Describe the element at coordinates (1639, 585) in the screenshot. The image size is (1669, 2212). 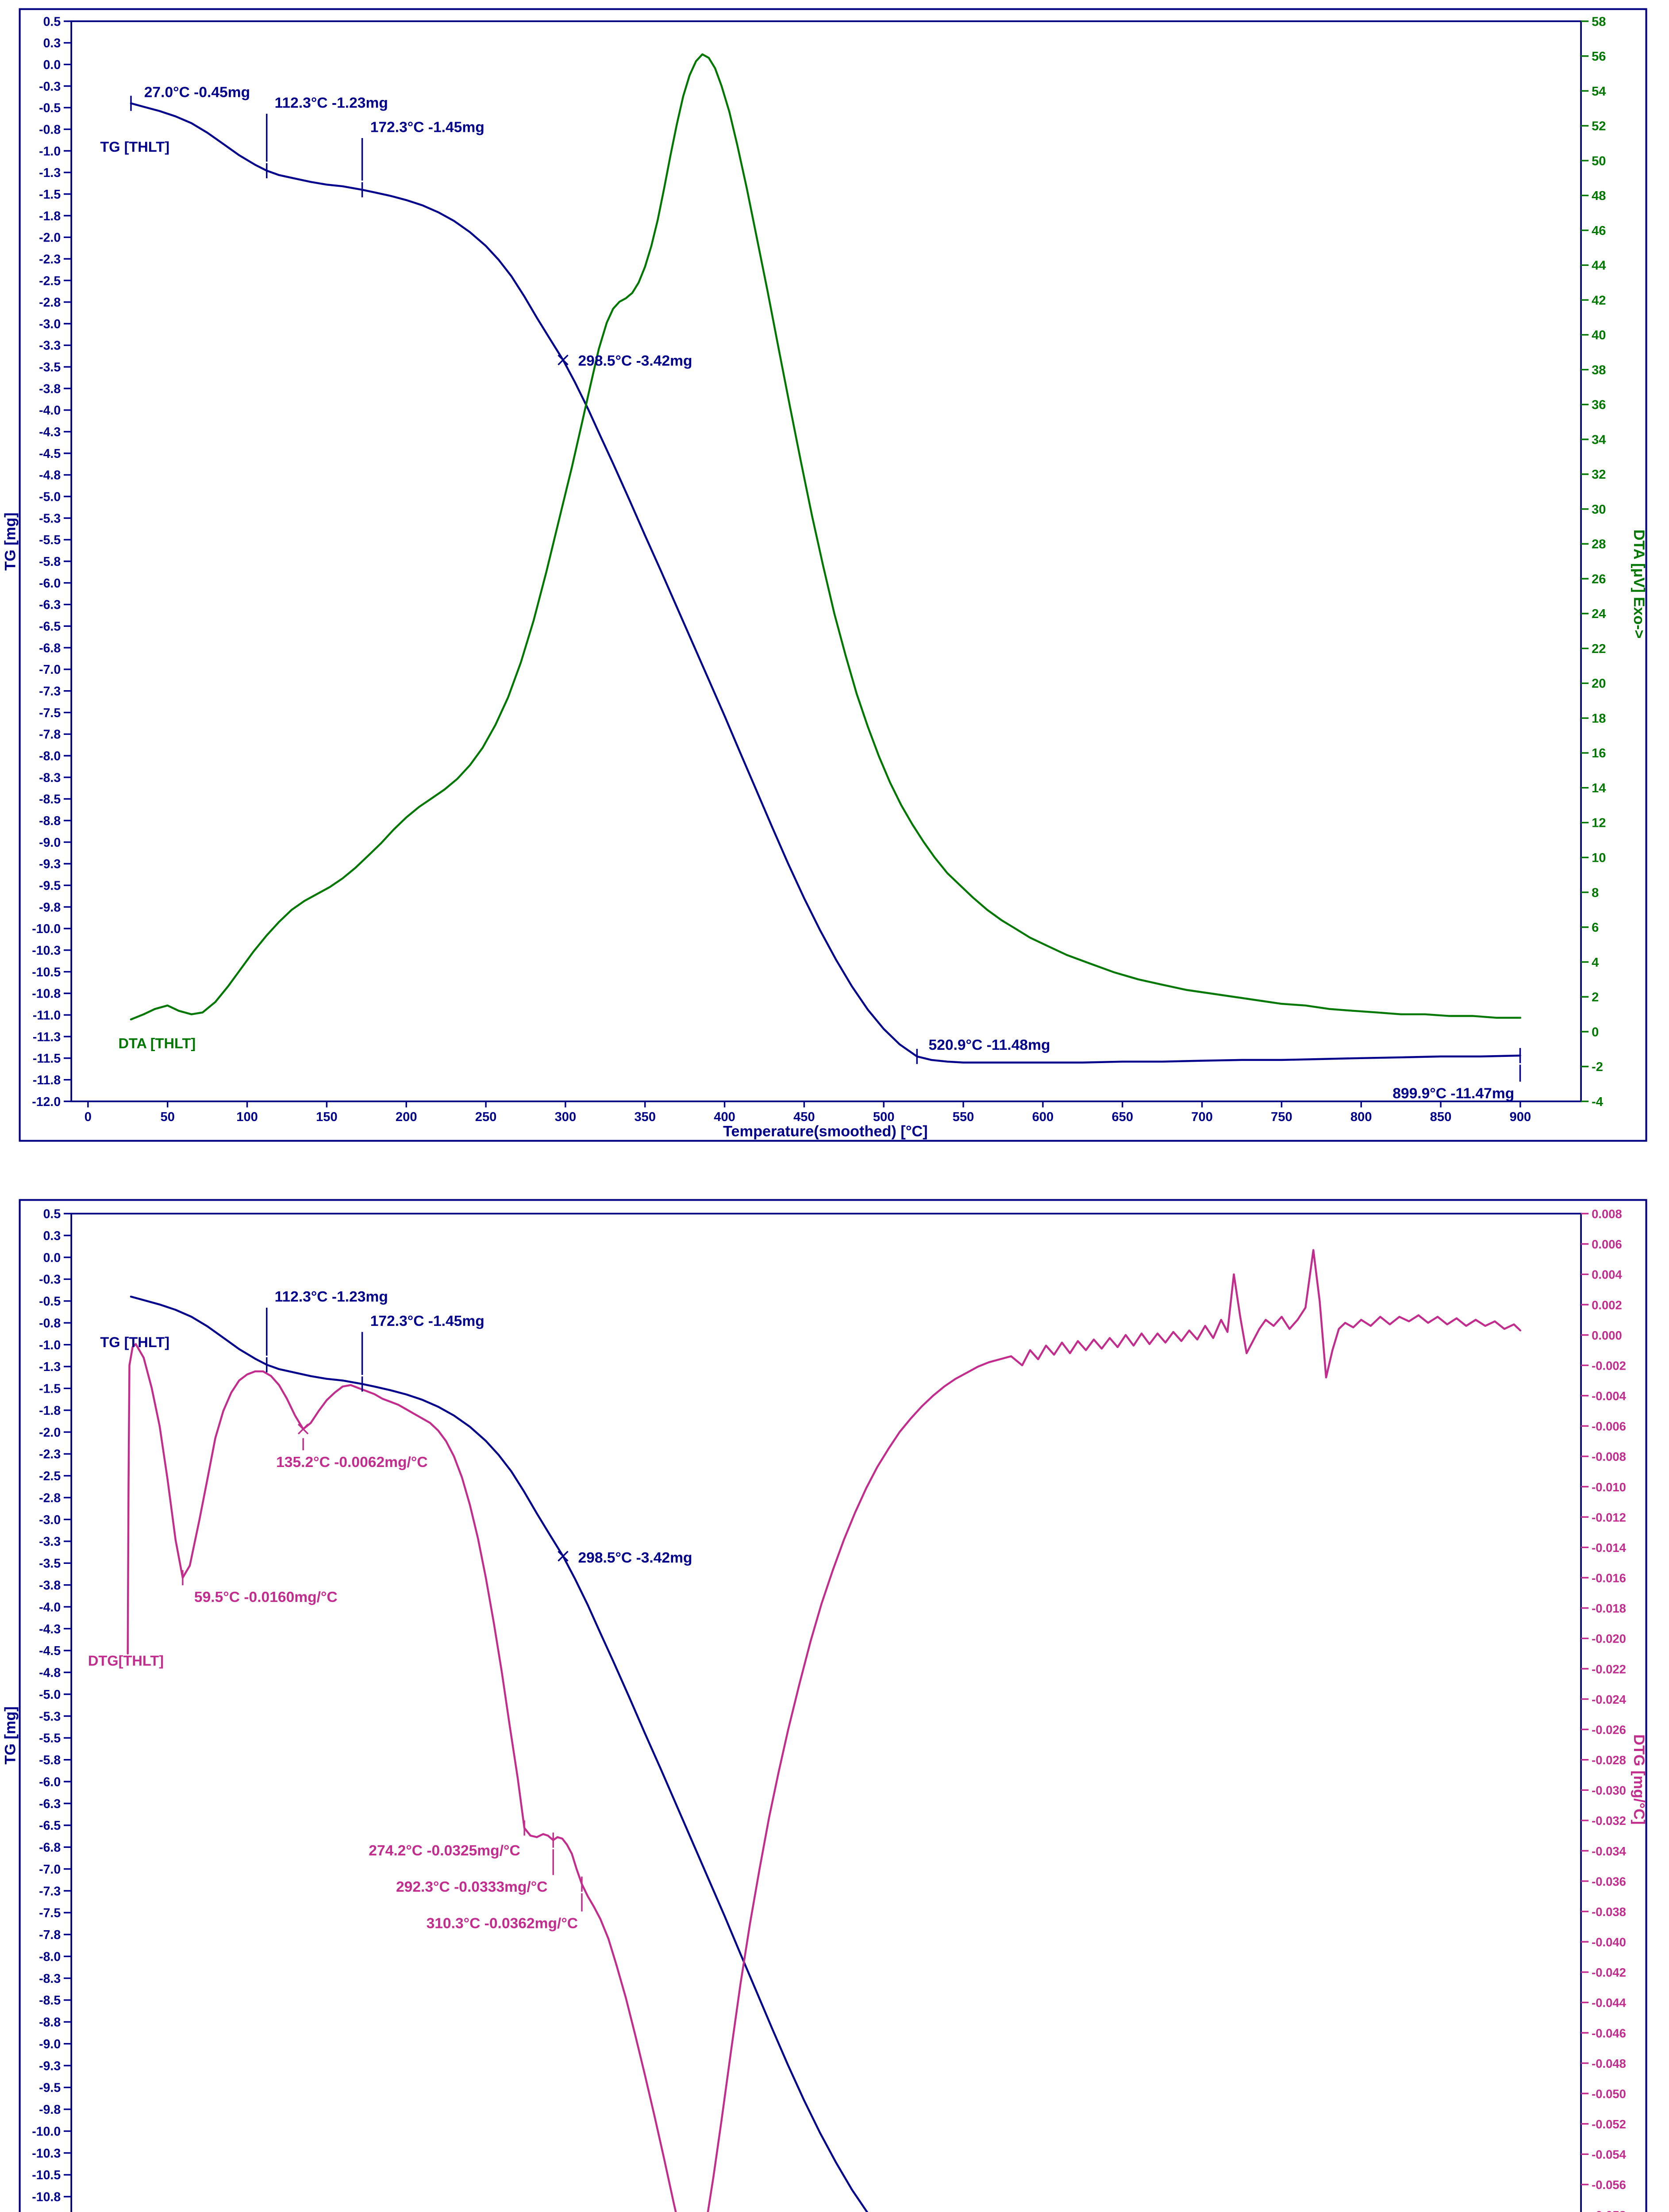
I see `right-axis-title: DTA [μV] Exo->` at that location.